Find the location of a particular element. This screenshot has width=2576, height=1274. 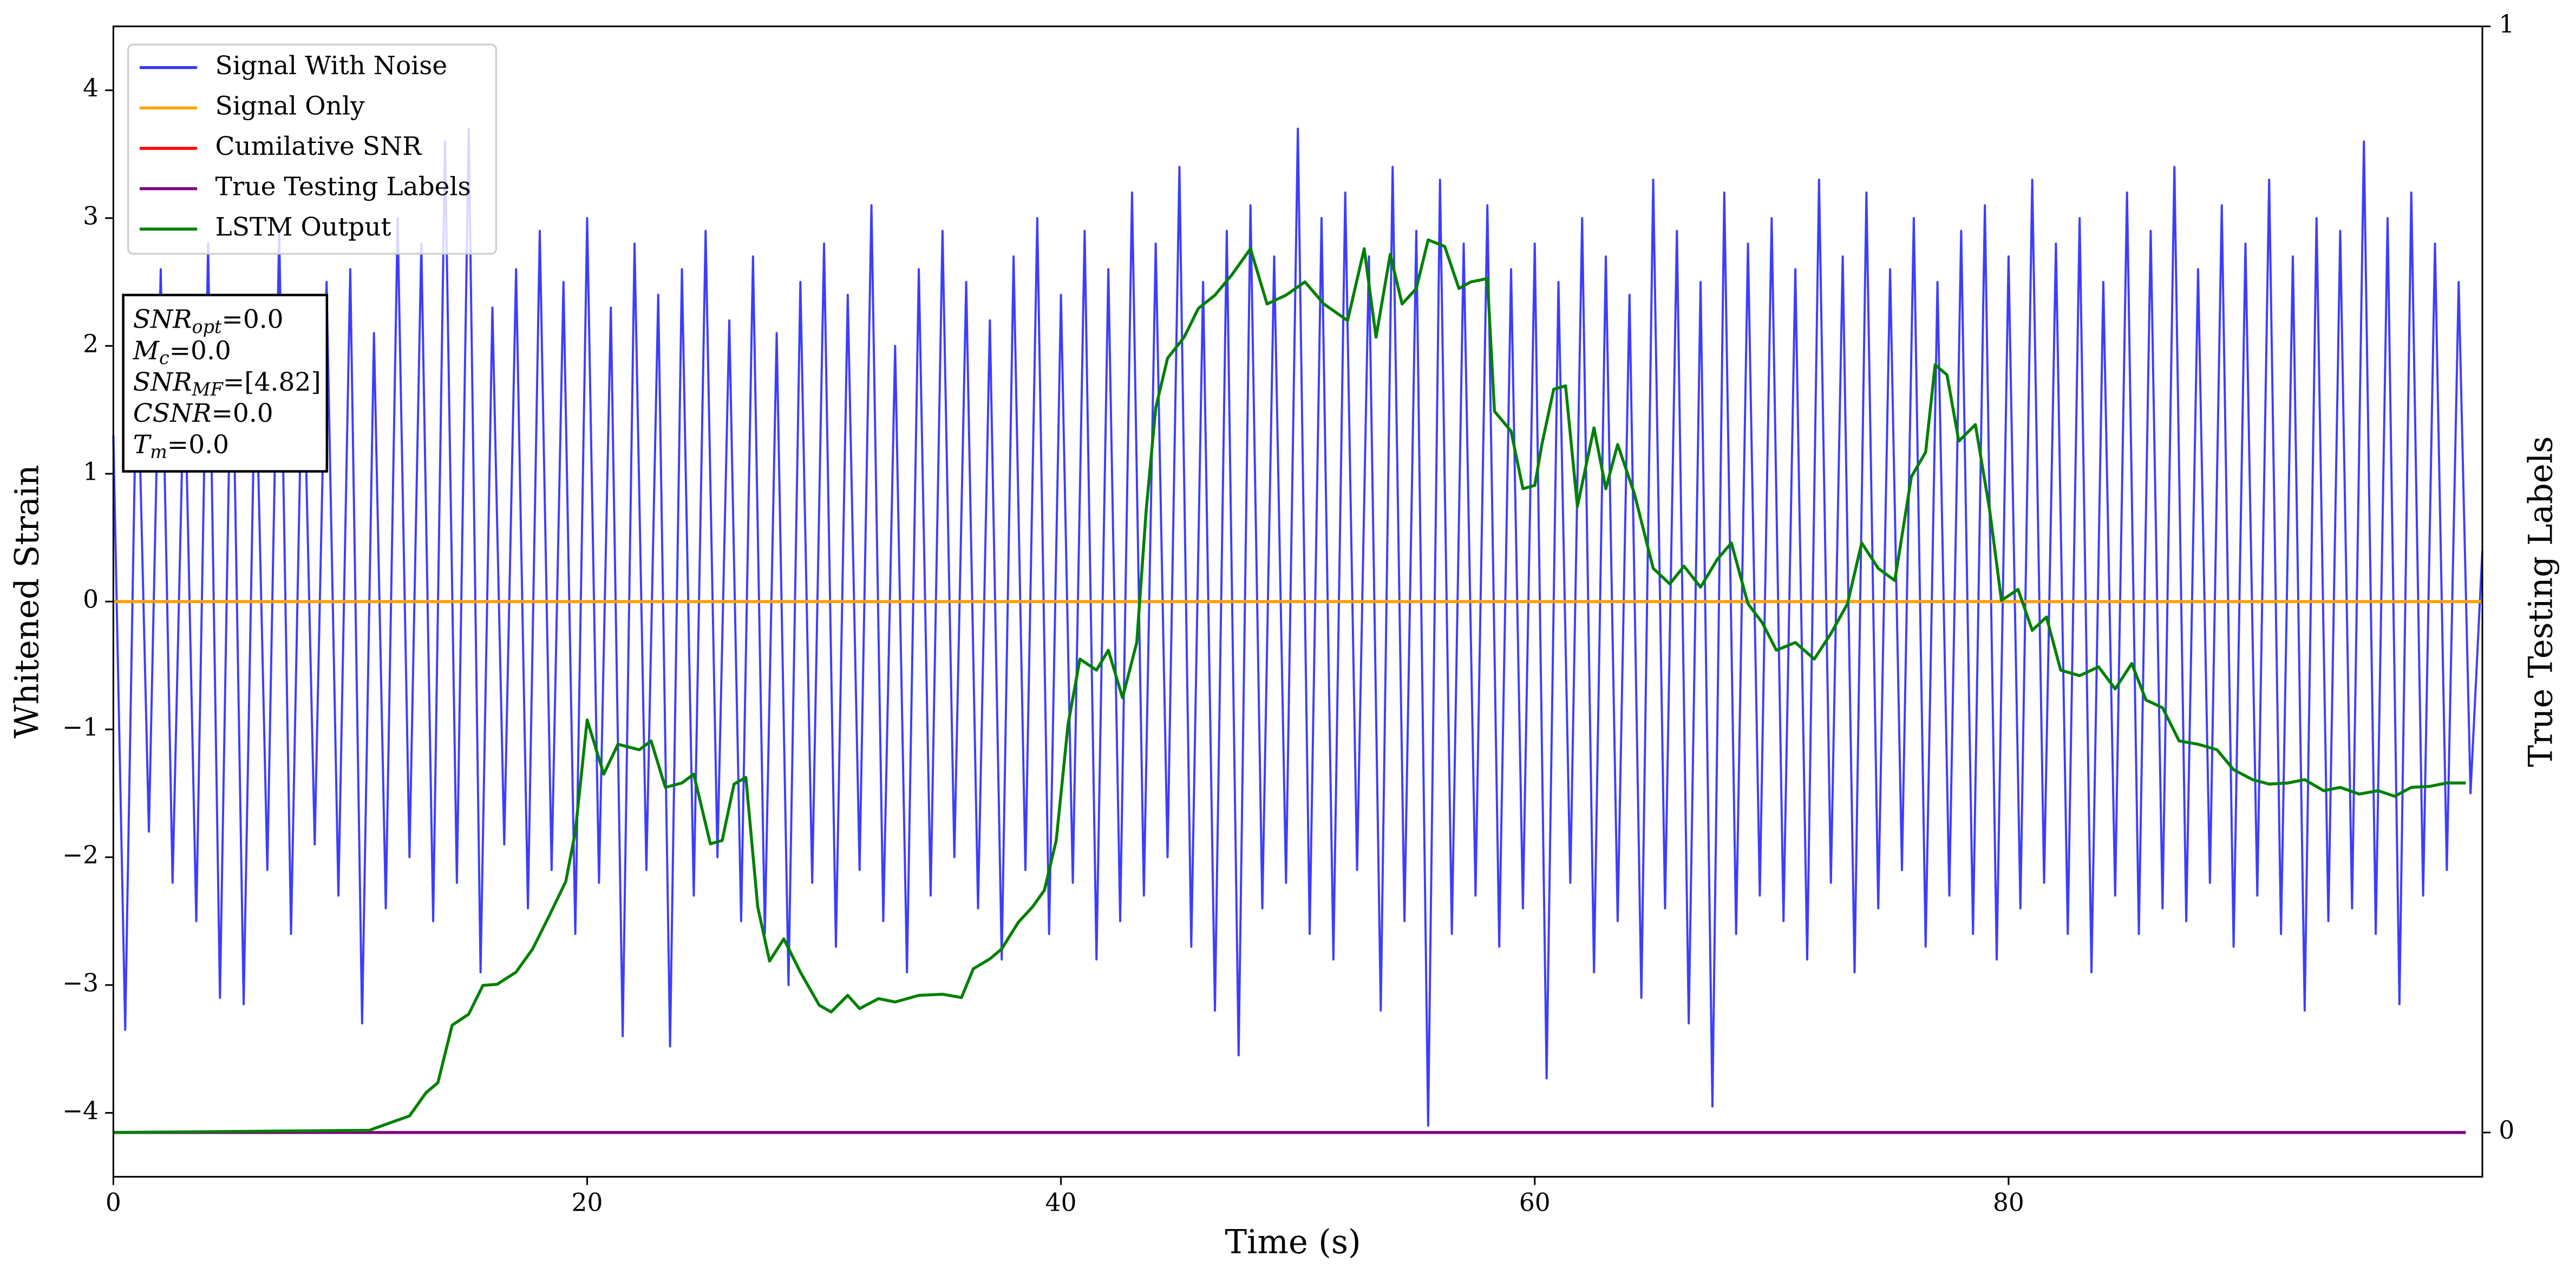

annotation-subscript: opt is located at coordinates (207, 326).